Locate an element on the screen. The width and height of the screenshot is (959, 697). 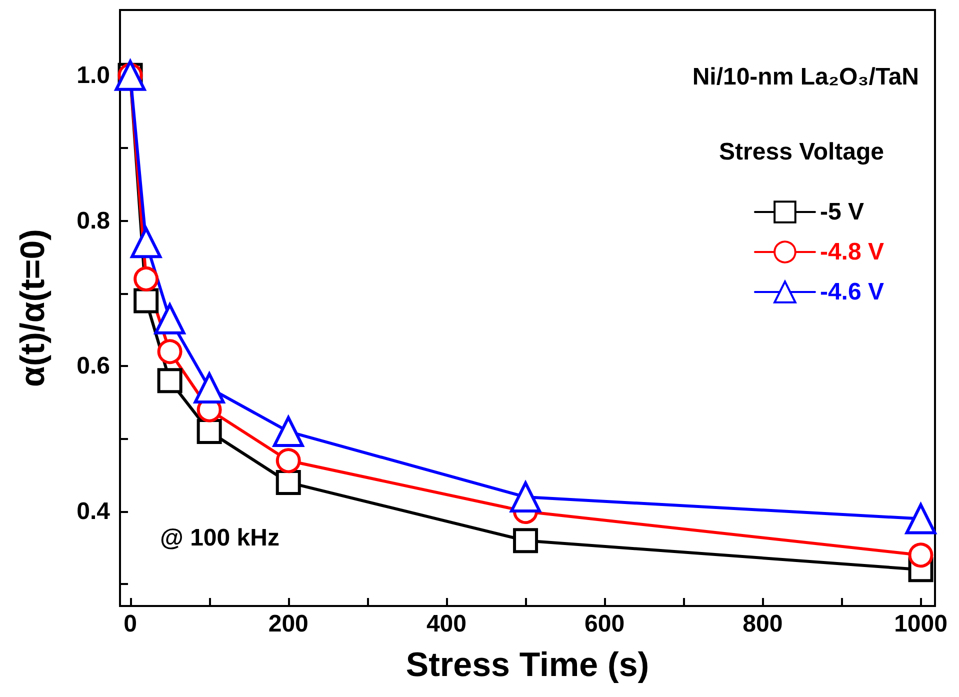
y-tick-label: 0.6 is located at coordinates (93, 366).